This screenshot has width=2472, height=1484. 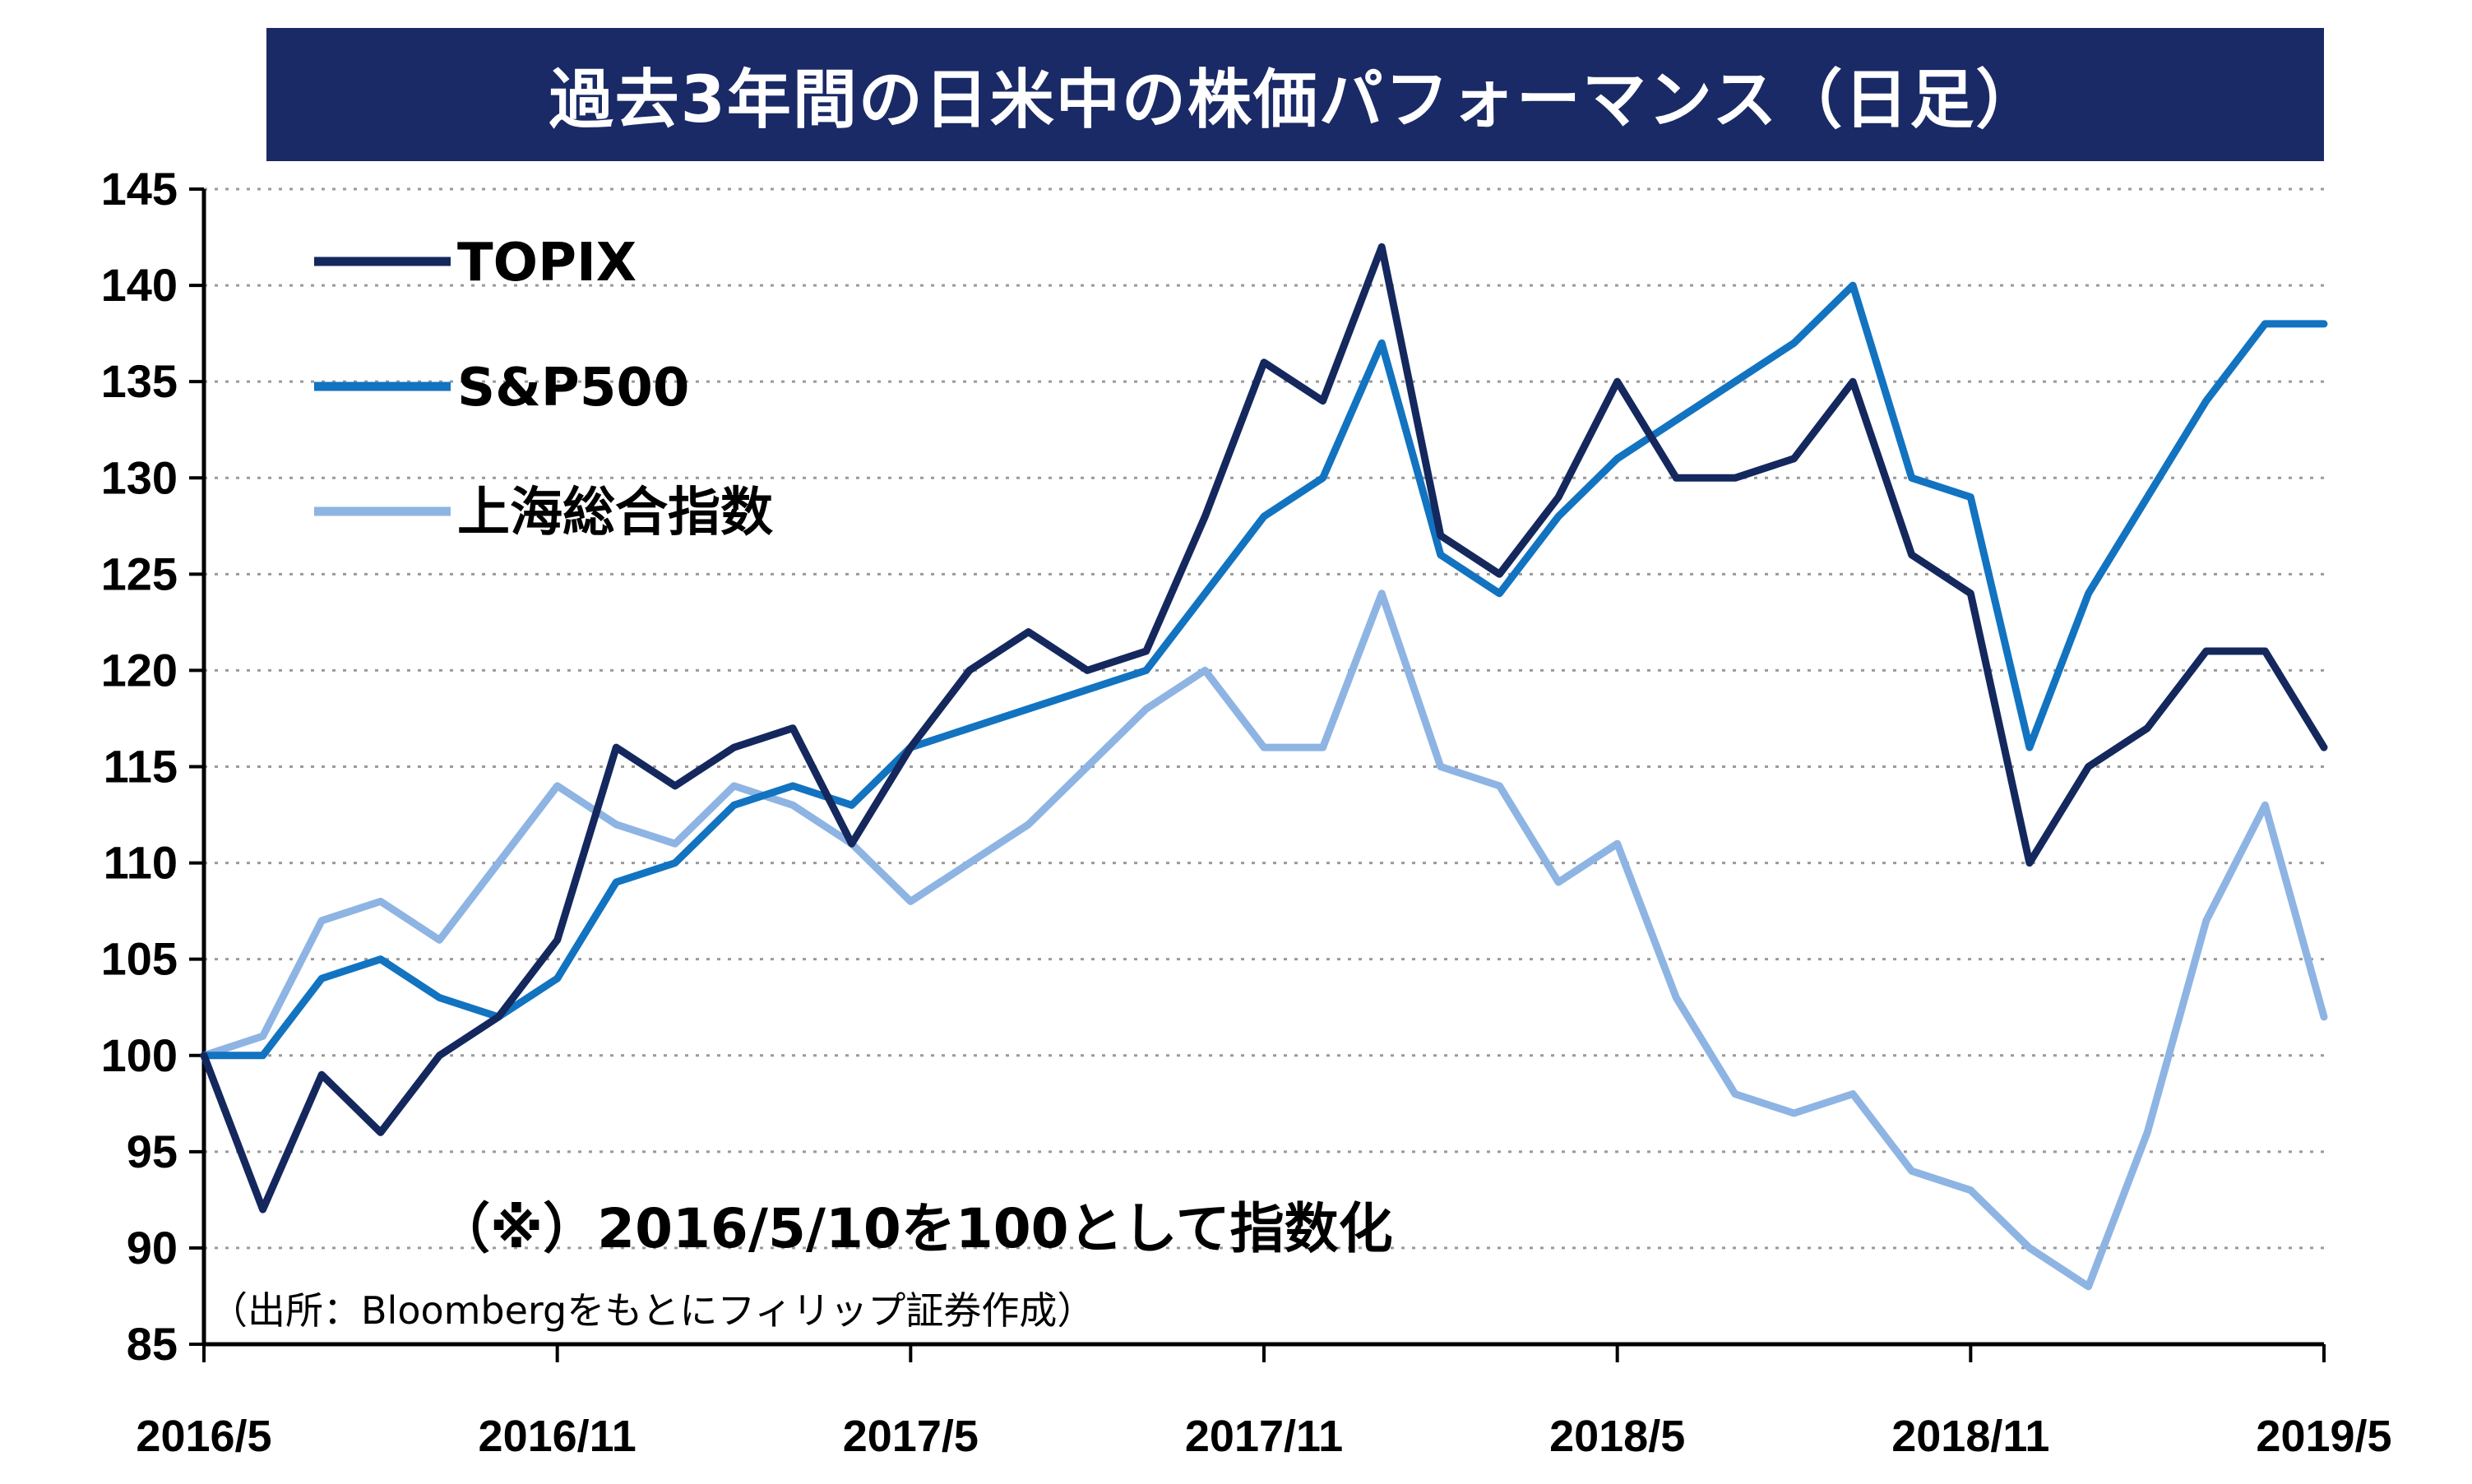 What do you see at coordinates (139, 959) in the screenshot?
I see `y-tick-label: 105` at bounding box center [139, 959].